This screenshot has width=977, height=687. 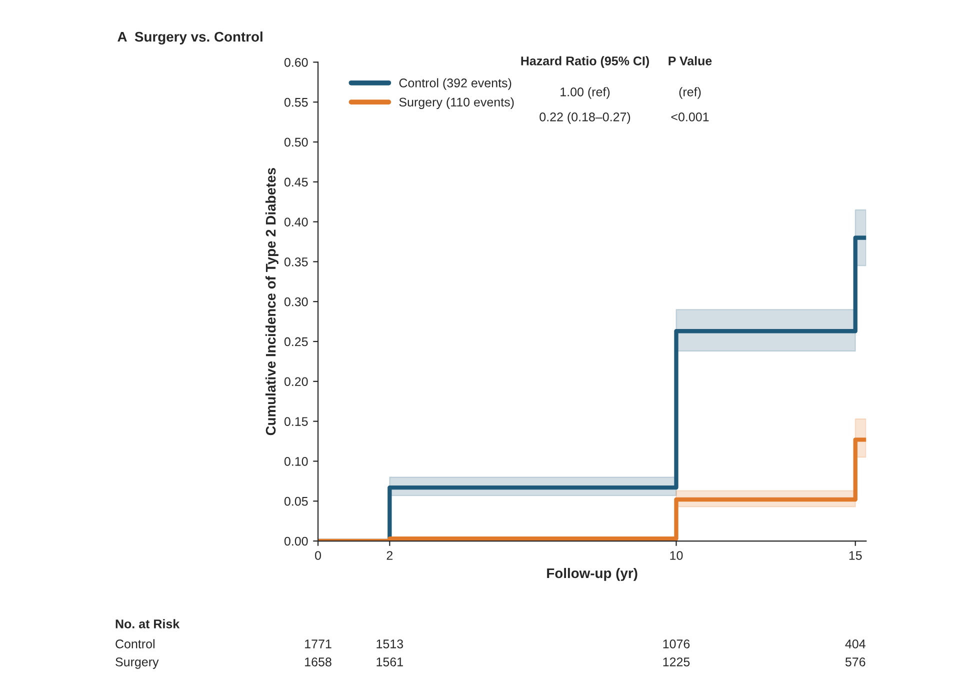 I want to click on y-tick-label: 0.30, so click(x=296, y=301).